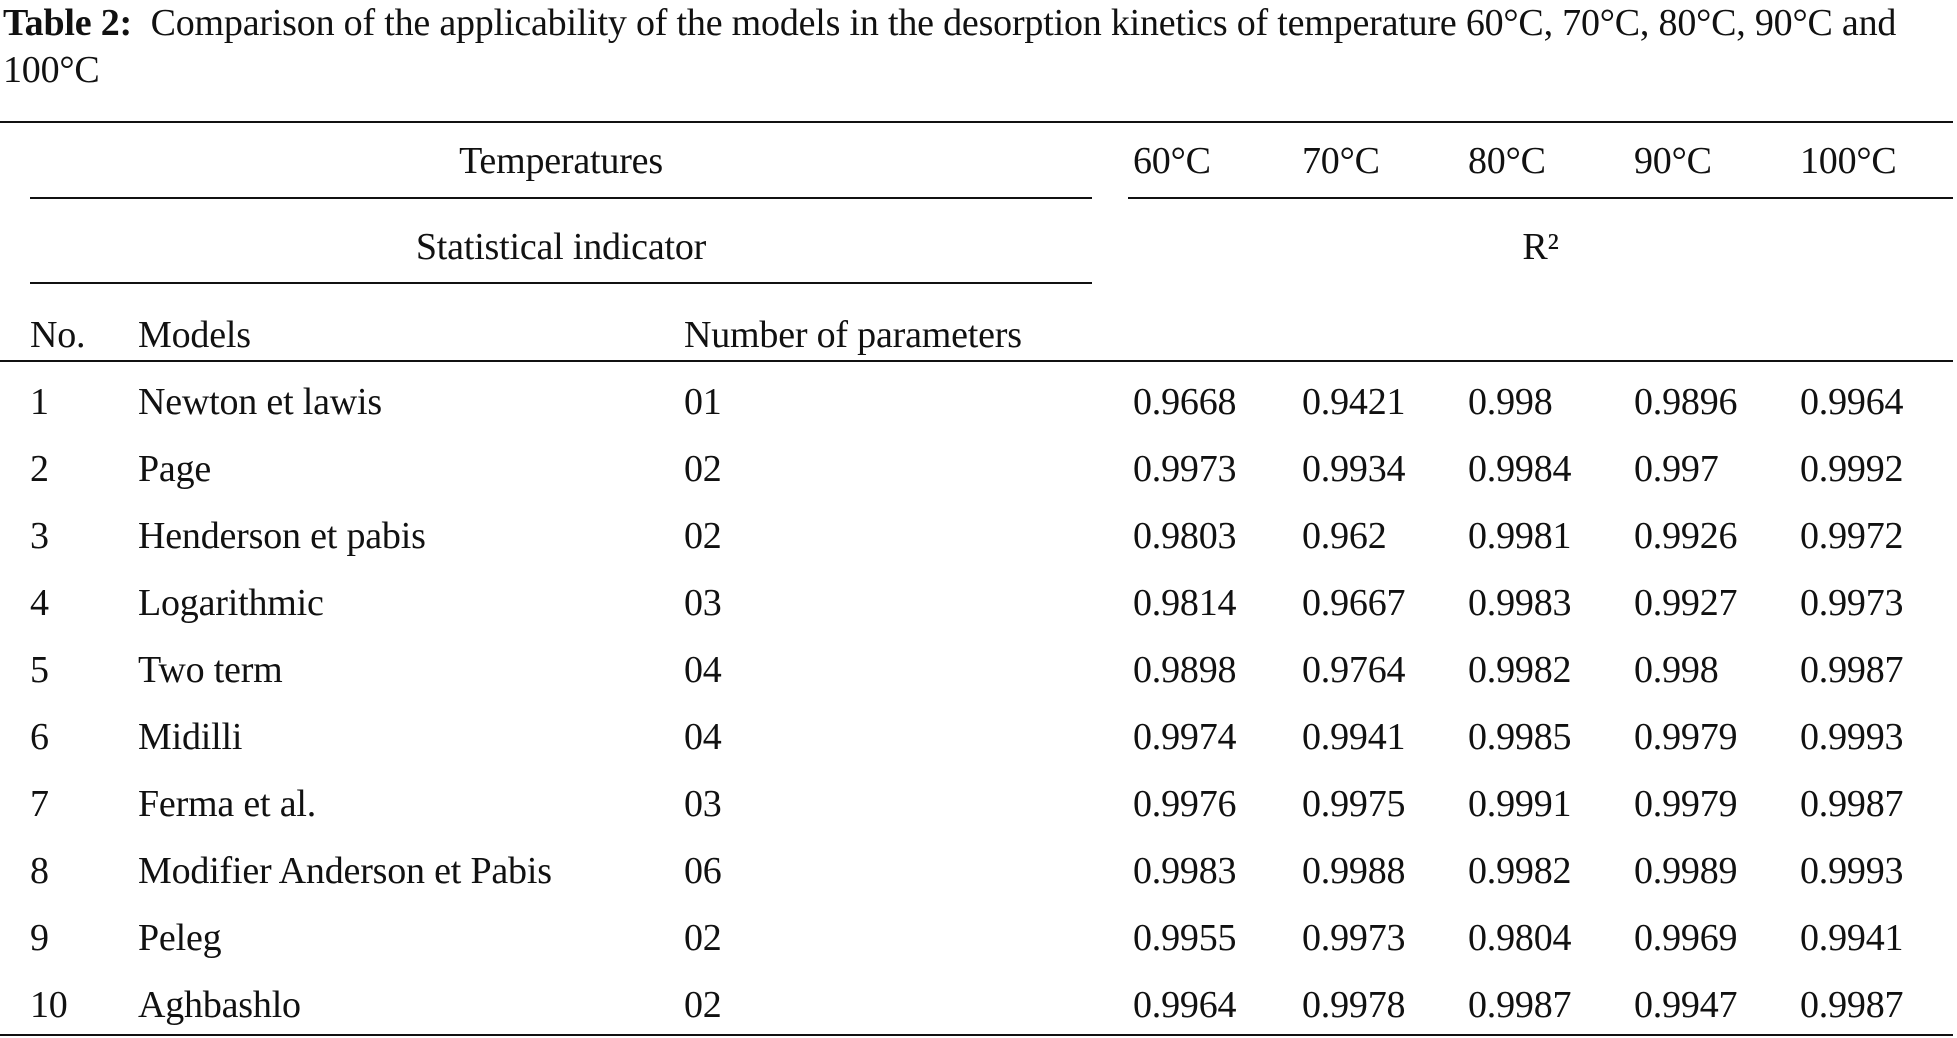 The width and height of the screenshot is (1957, 1038). I want to click on row-number: 5, so click(39, 670).